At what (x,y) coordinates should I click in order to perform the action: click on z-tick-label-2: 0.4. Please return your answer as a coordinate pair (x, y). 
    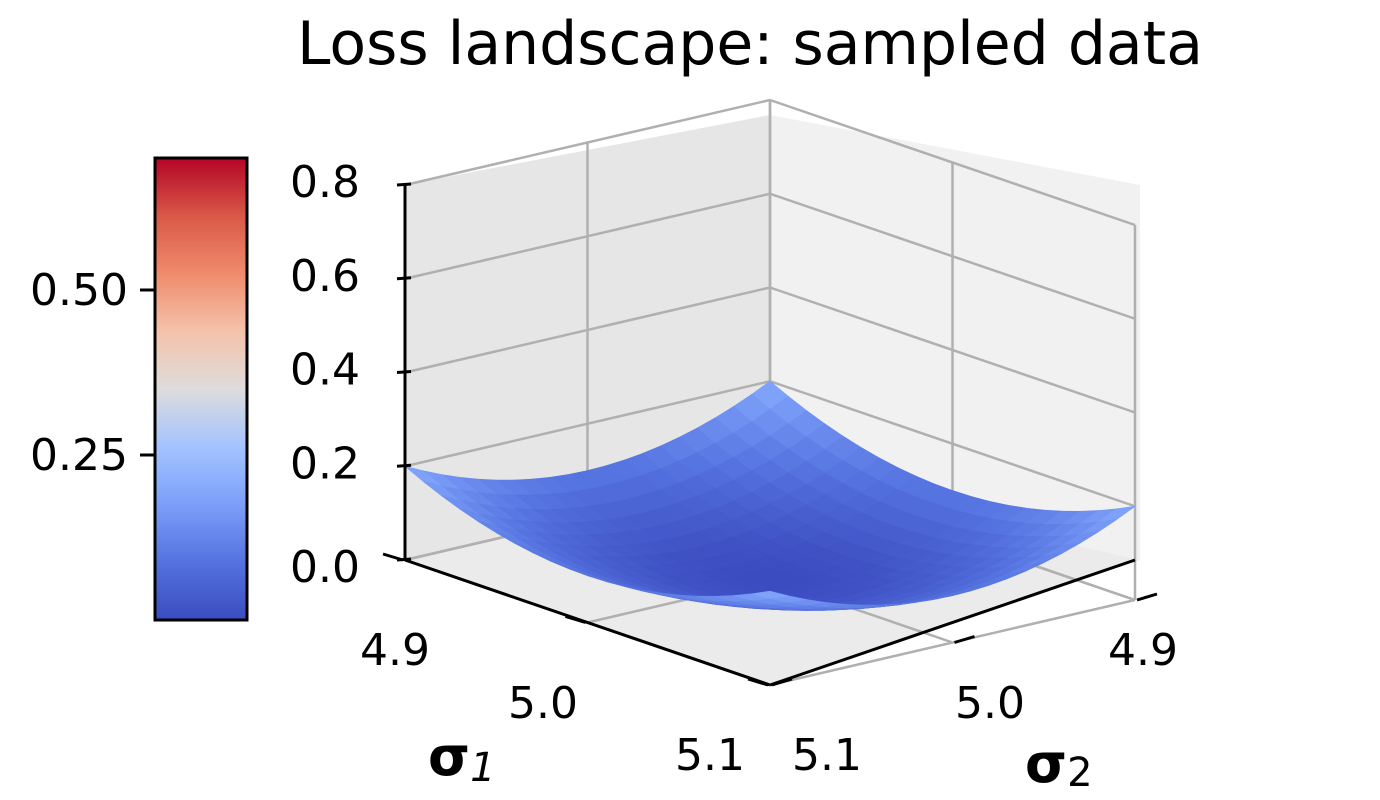
    Looking at the image, I should click on (325, 370).